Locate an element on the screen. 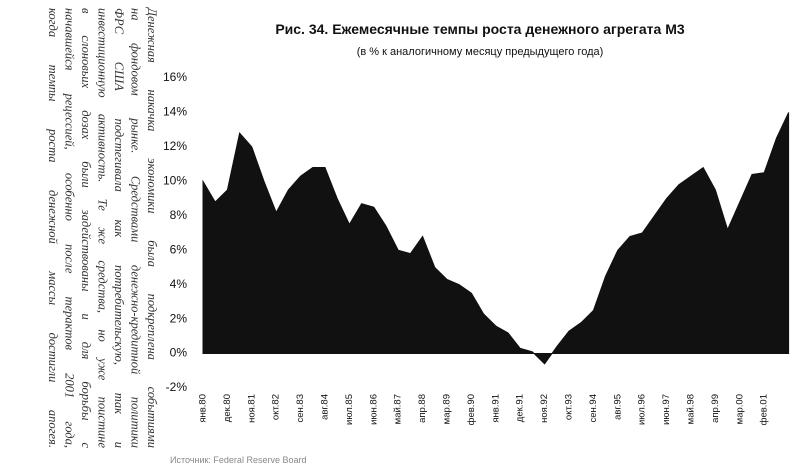 The height and width of the screenshot is (475, 800). x-tick-label: июн.97 is located at coordinates (666, 409).